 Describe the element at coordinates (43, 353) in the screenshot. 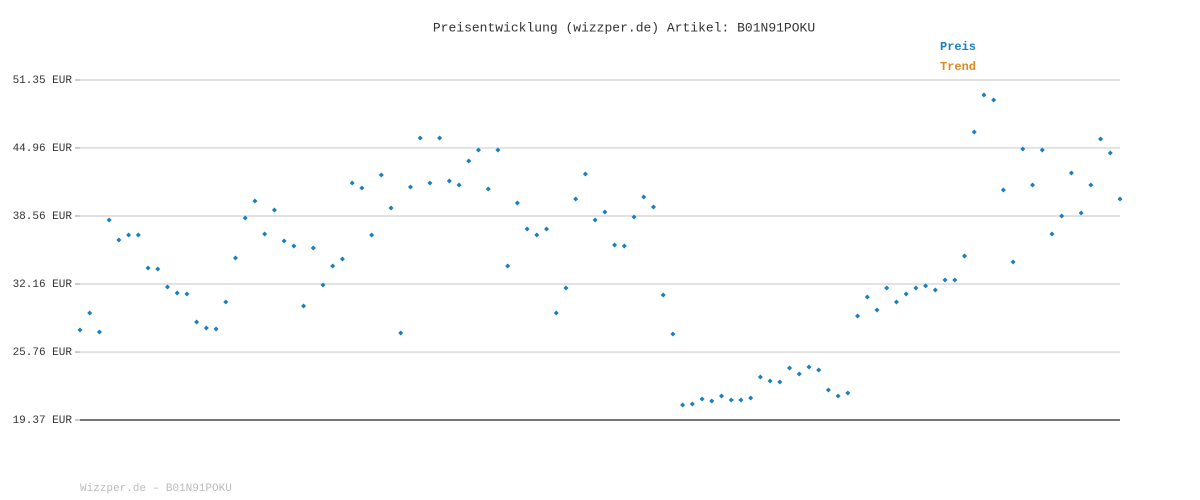

I see `y-tick-label: 25.76 EUR` at that location.